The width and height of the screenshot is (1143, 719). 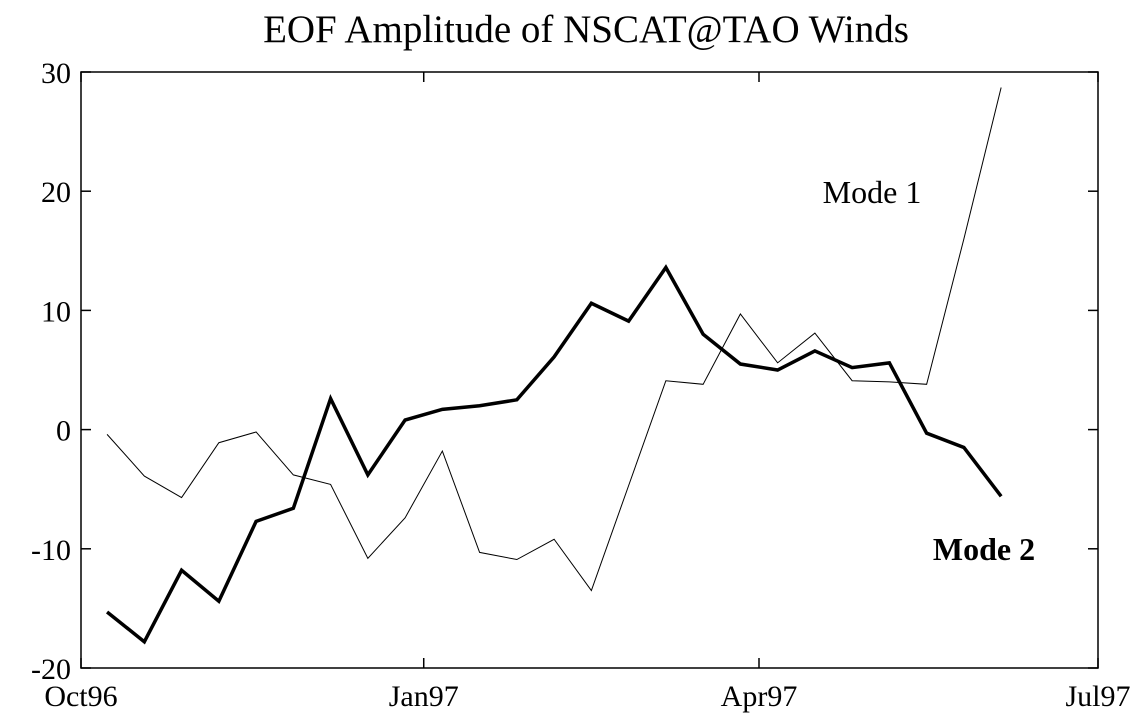 I want to click on y-tick-label: 0, so click(x=63, y=431).